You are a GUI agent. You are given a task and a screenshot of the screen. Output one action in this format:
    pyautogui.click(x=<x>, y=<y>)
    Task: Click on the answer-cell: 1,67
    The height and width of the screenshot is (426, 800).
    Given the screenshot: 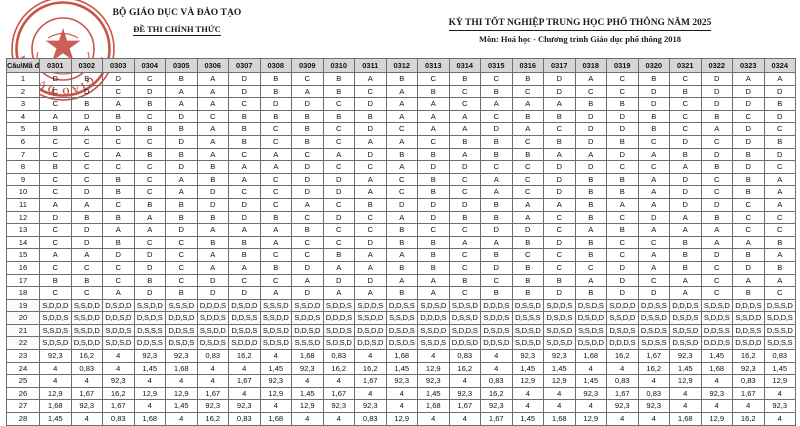 What is the action you would take?
    pyautogui.click(x=118, y=406)
    